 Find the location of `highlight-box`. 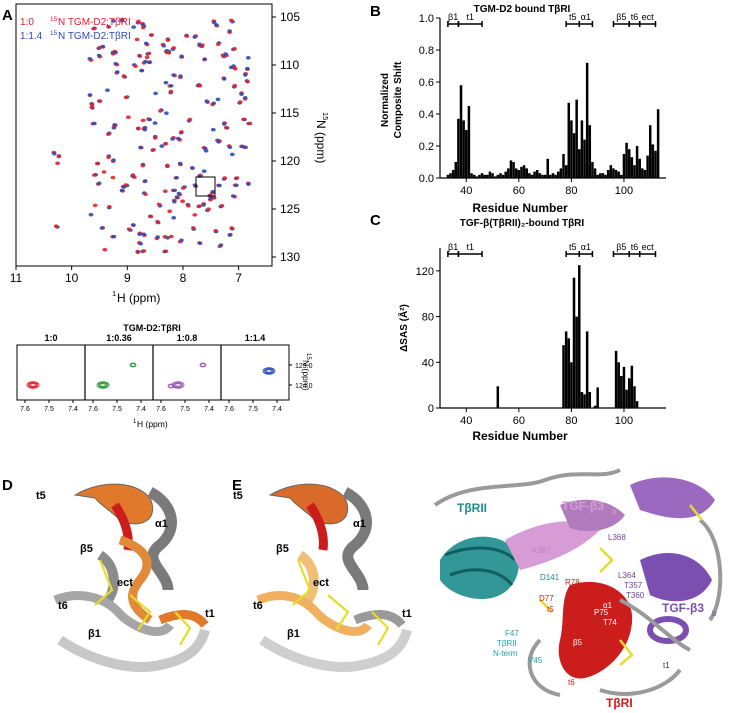

highlight-box is located at coordinates (205, 186).